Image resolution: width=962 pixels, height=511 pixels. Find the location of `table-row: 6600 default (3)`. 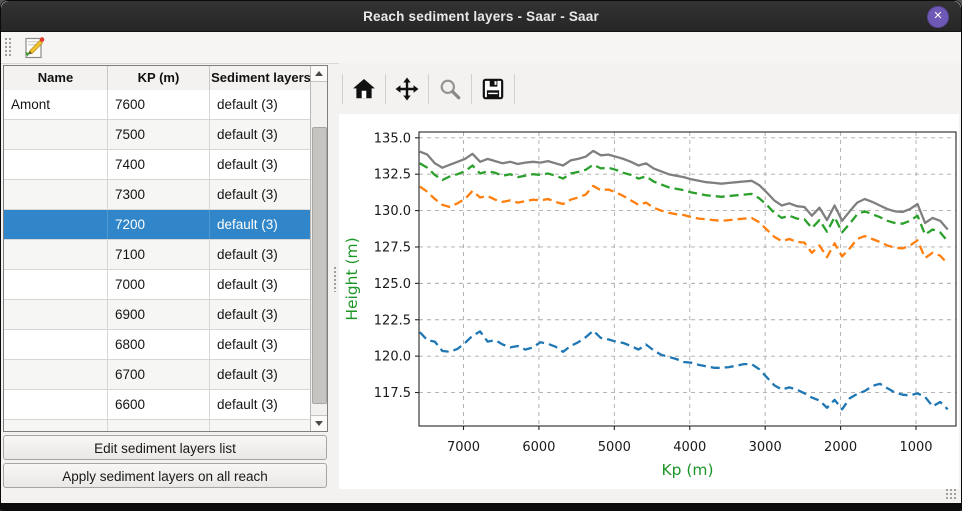

table-row: 6600 default (3) is located at coordinates (158, 405).